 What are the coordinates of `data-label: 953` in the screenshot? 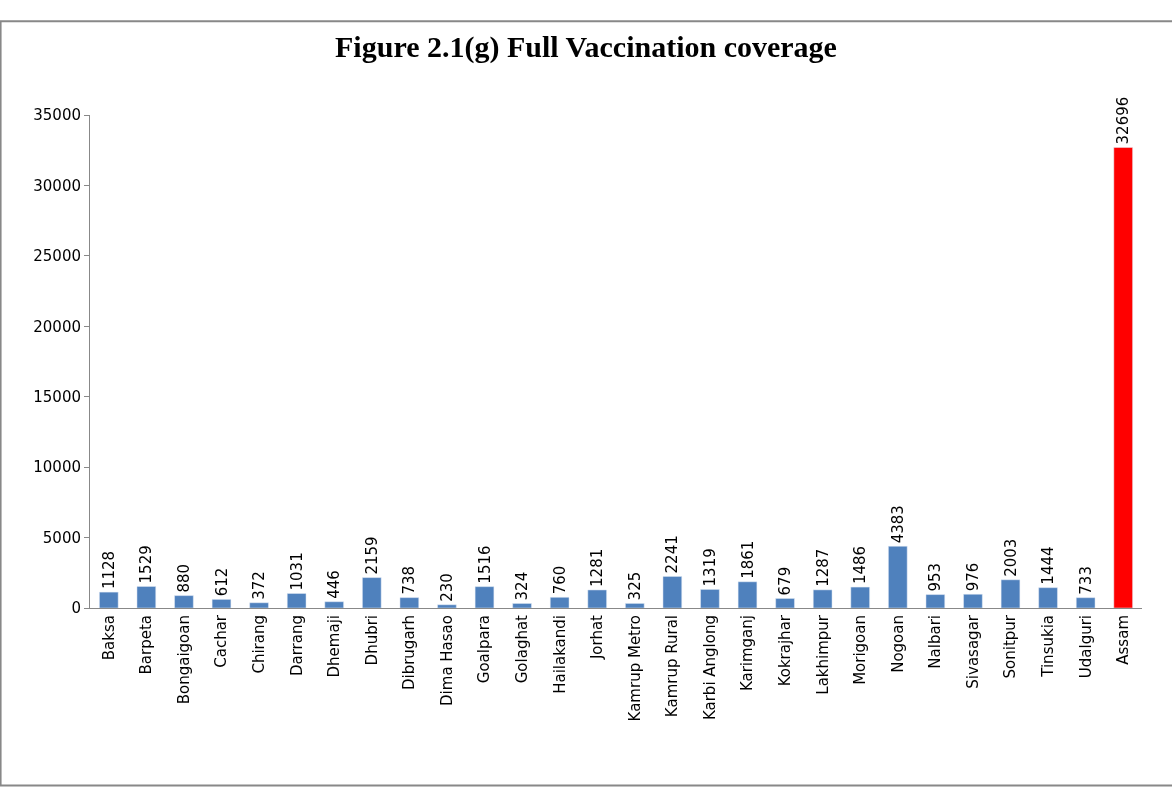 It's located at (935, 577).